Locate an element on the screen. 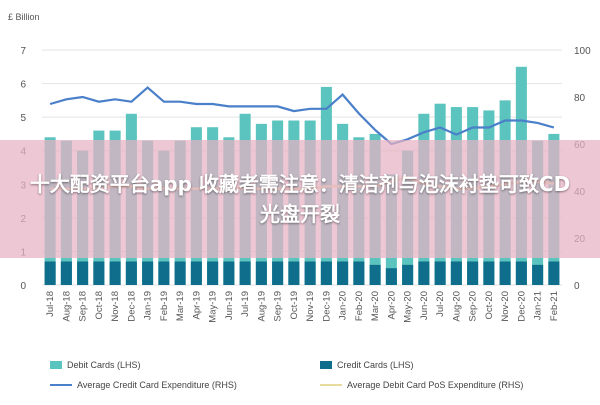  x-tick-label: Nov-19 is located at coordinates (310, 306).